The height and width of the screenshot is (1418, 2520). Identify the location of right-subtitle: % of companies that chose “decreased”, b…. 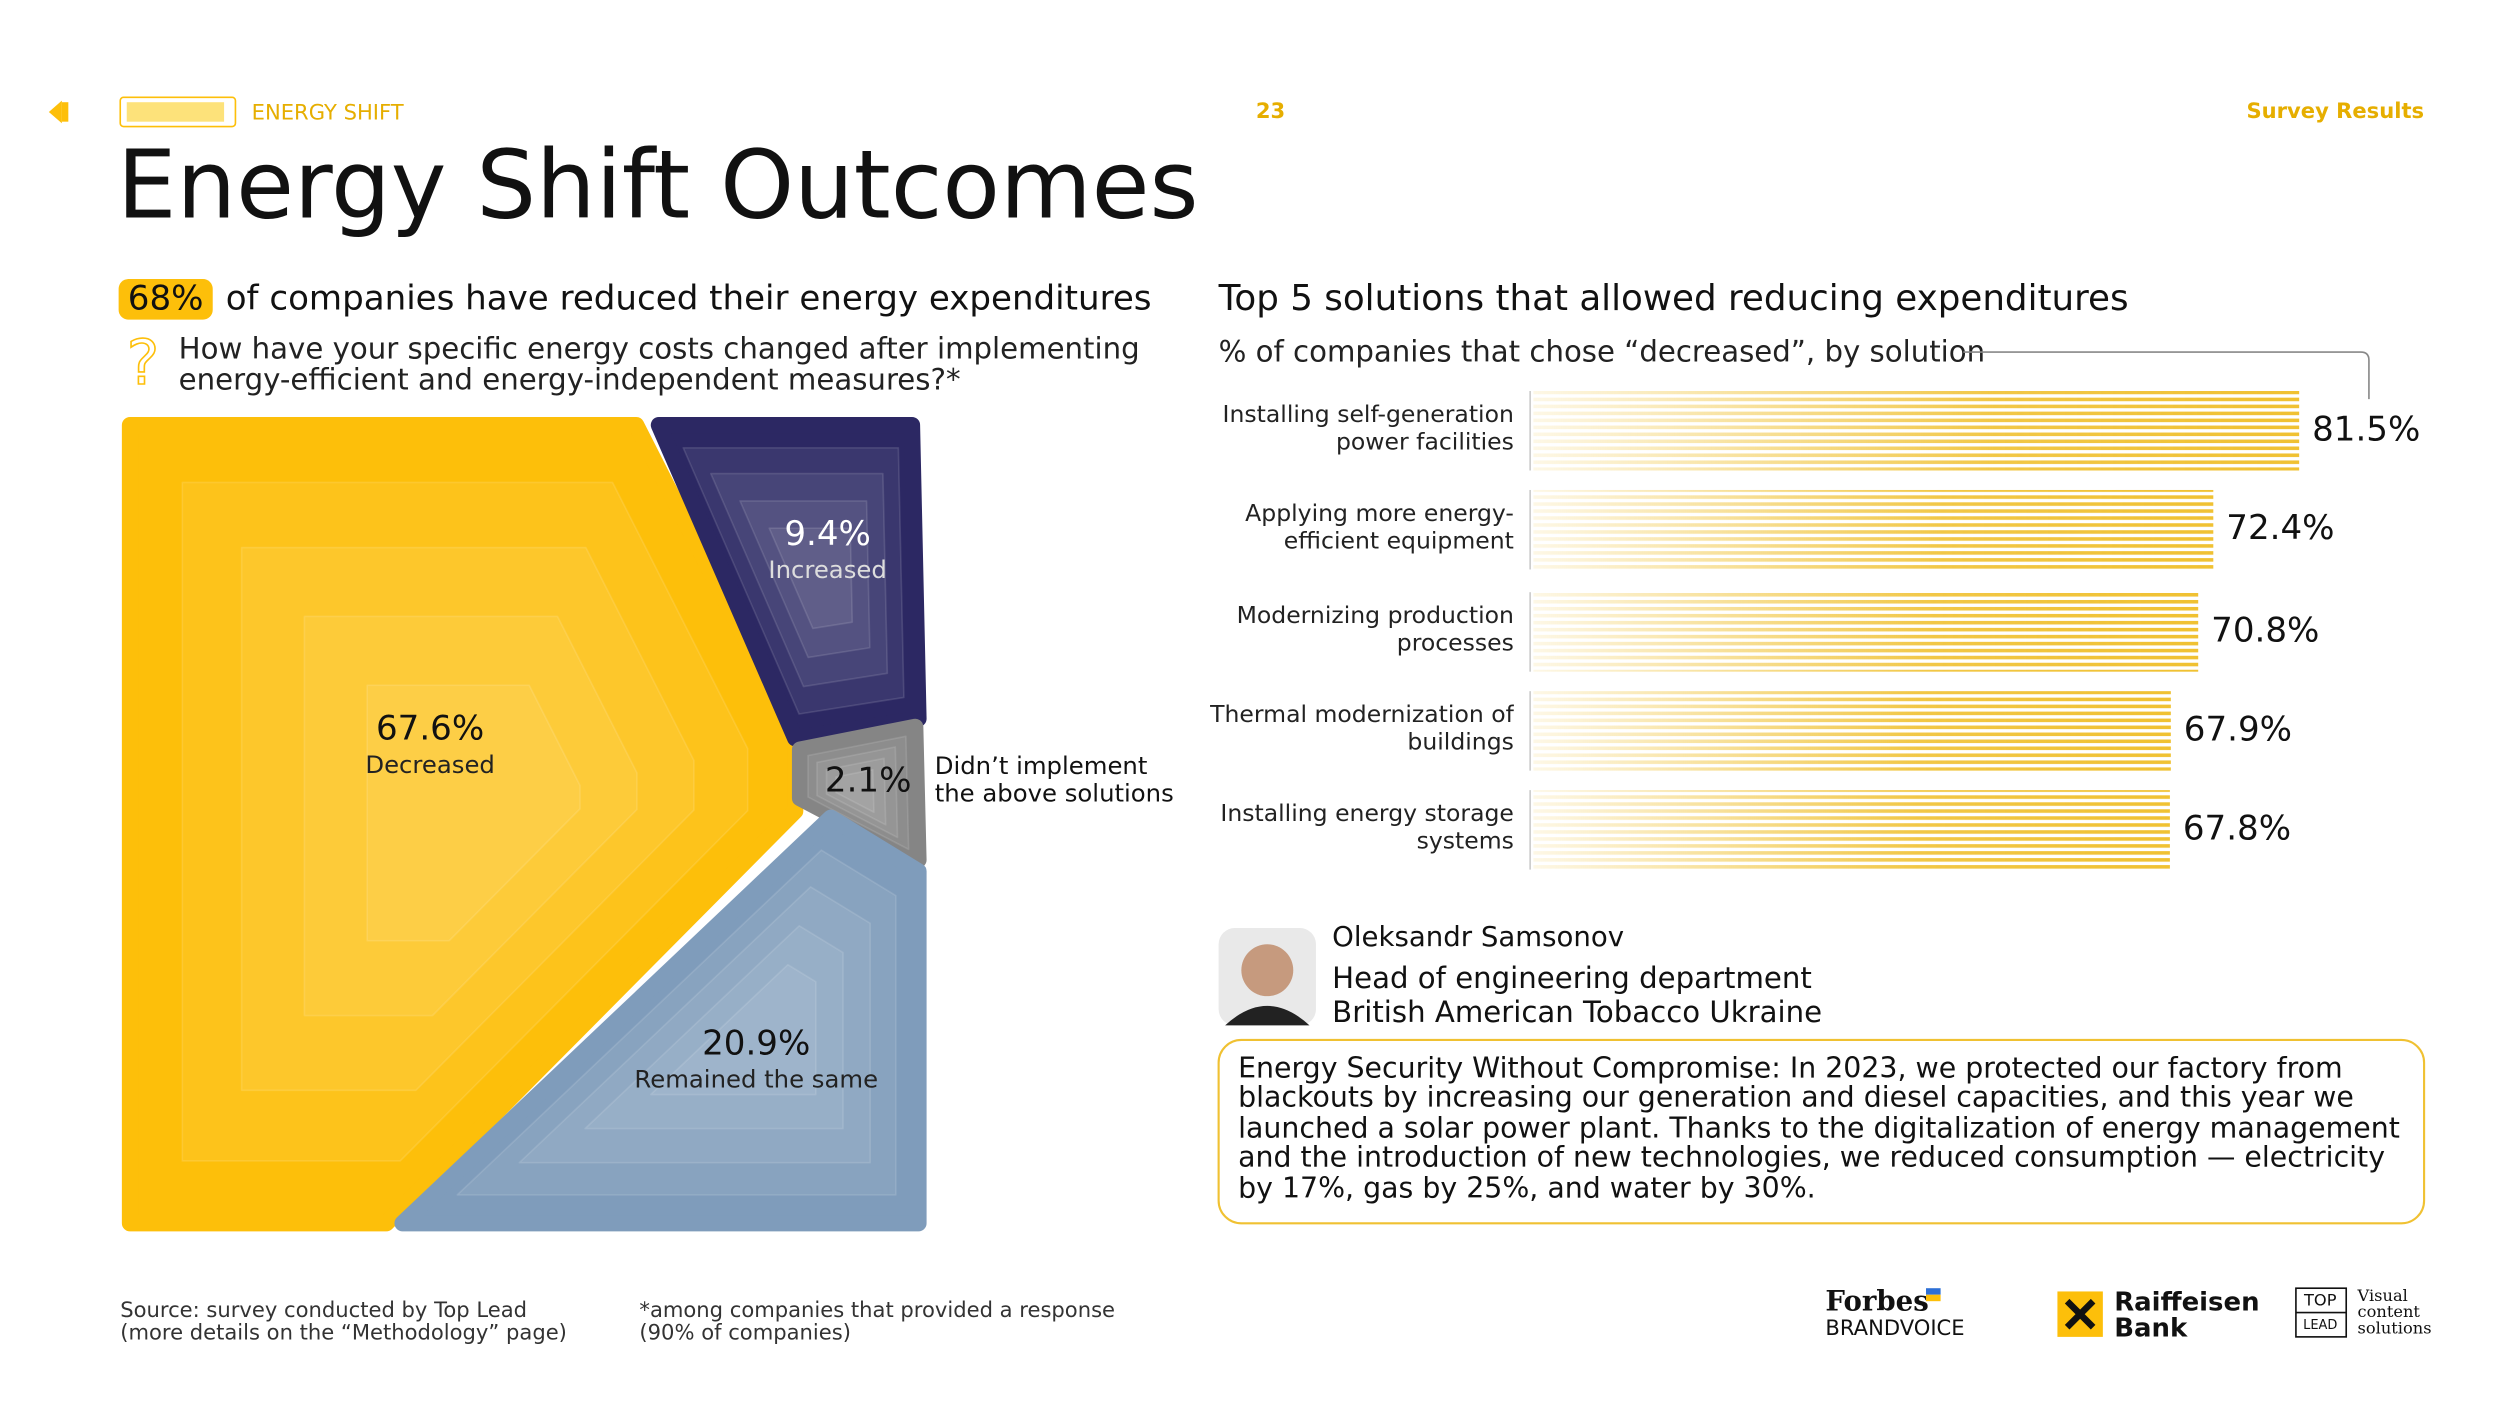
(1602, 352).